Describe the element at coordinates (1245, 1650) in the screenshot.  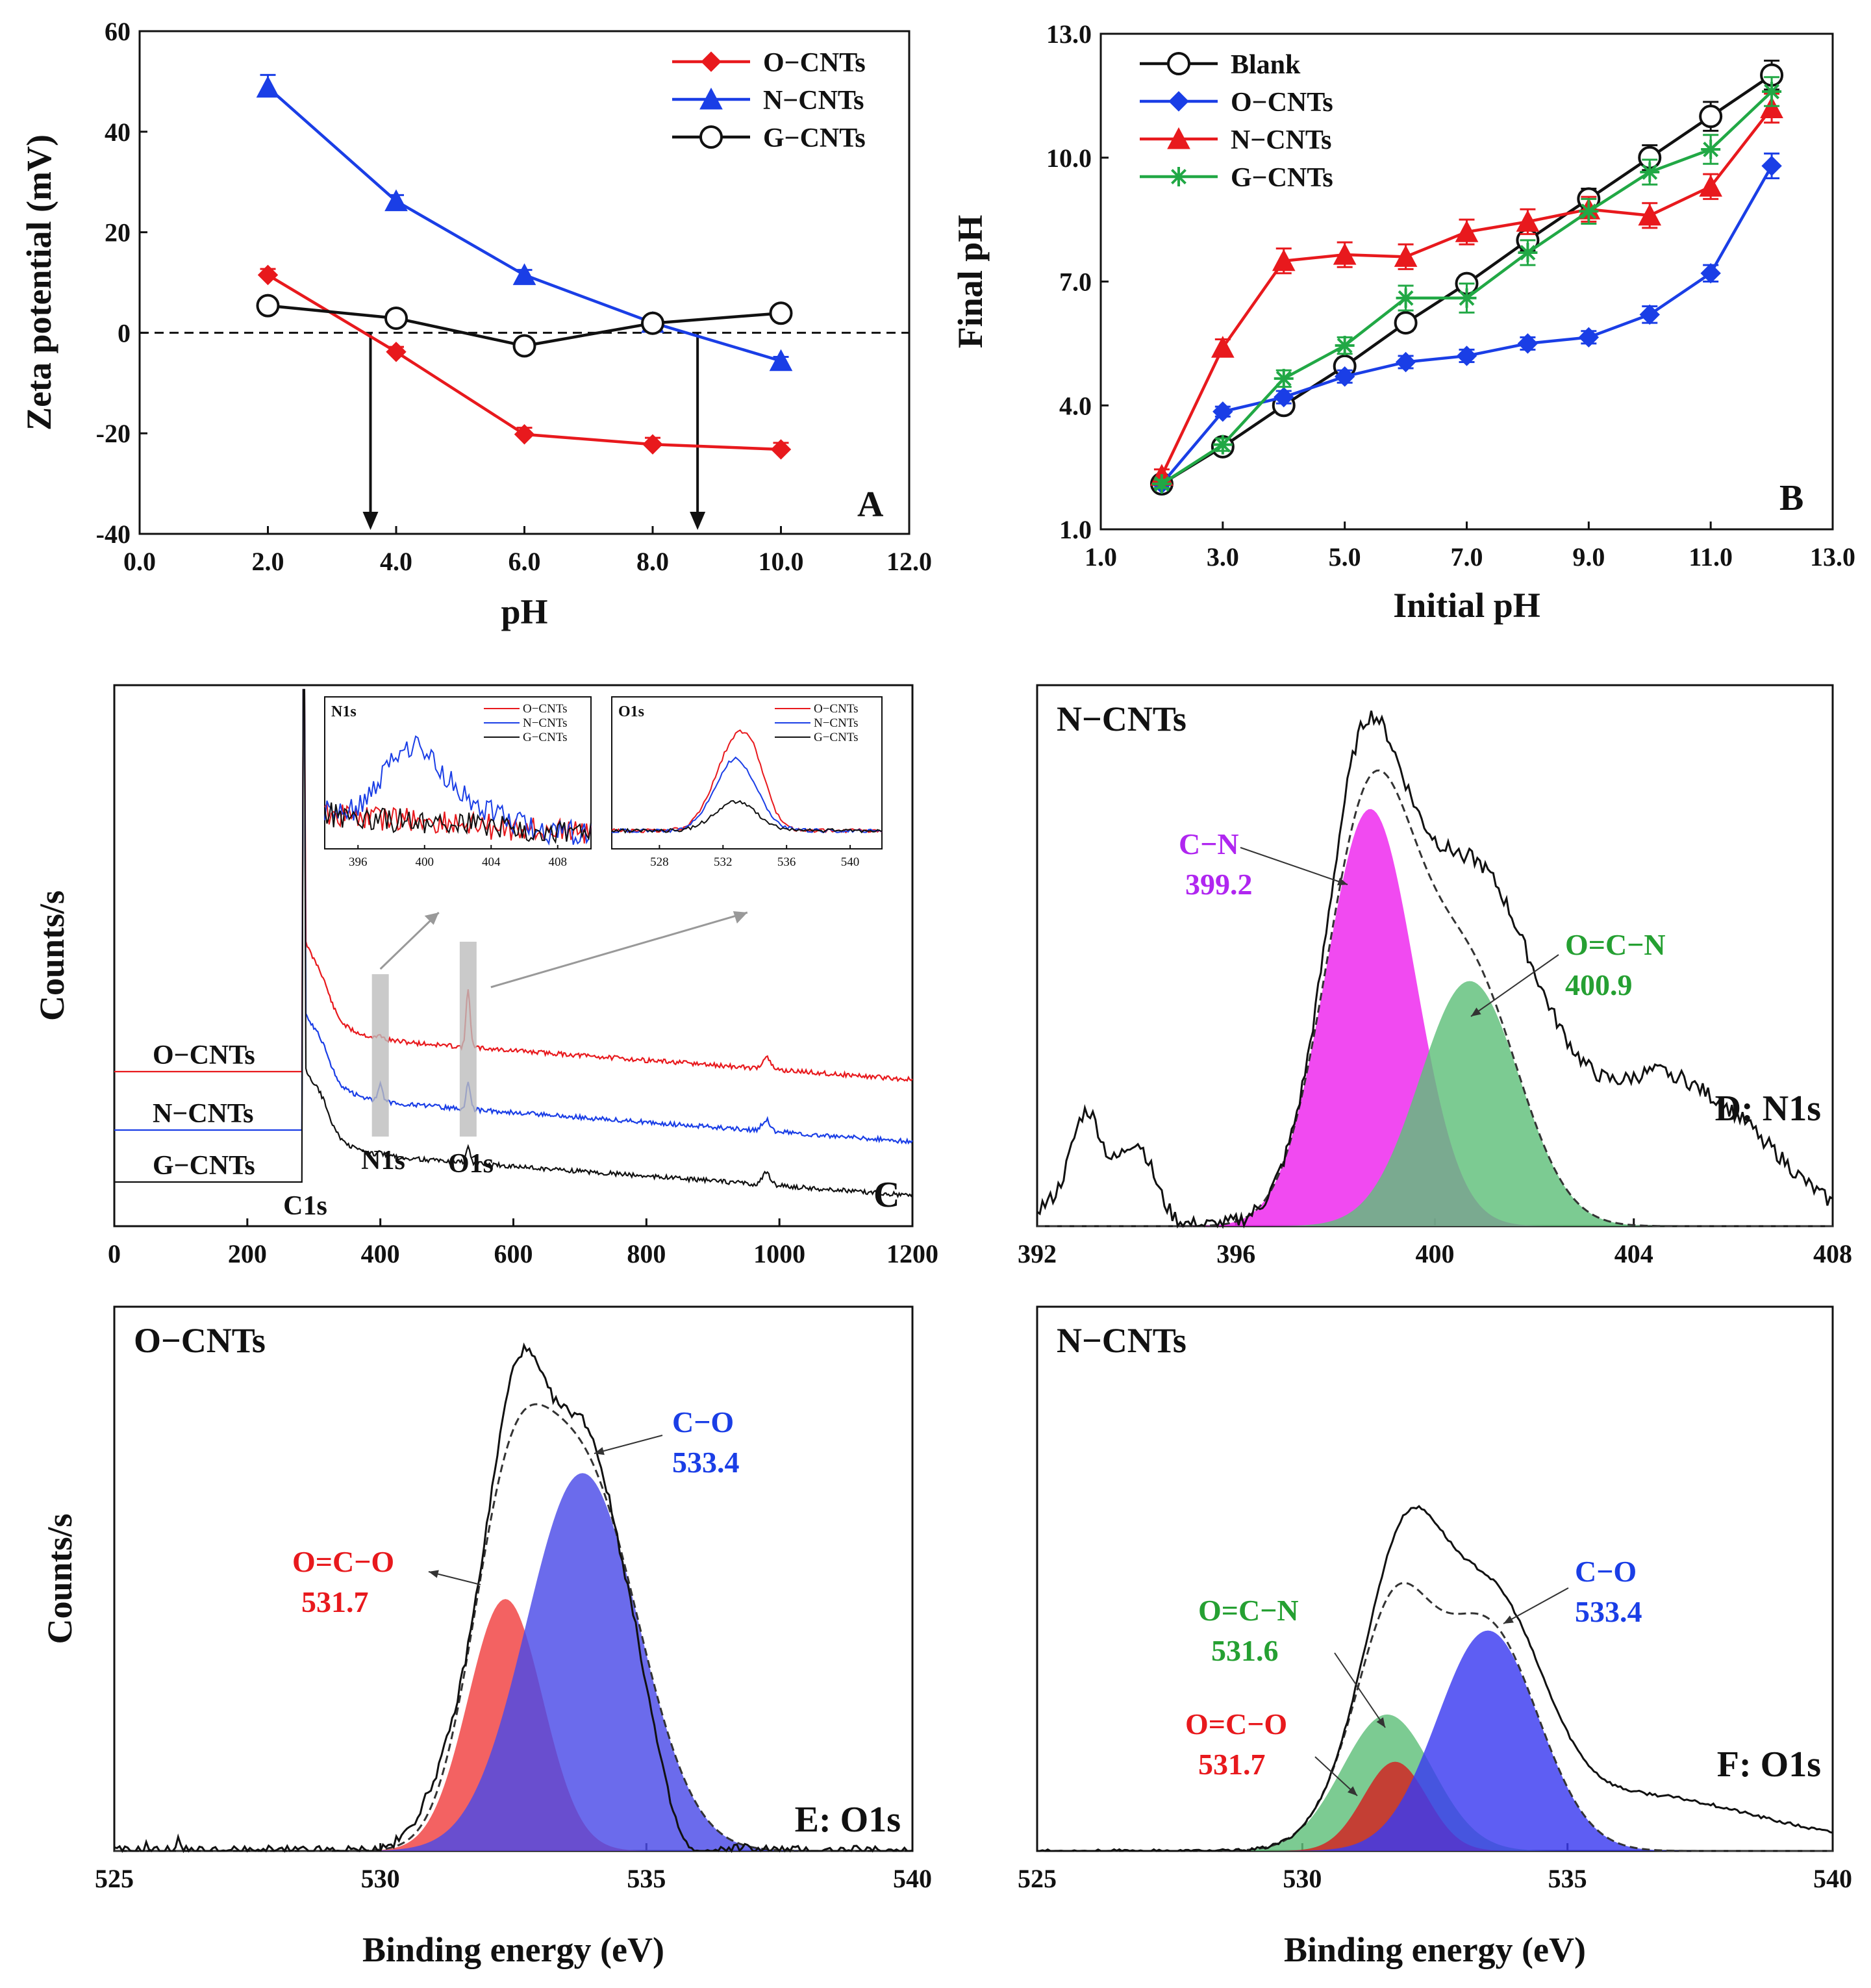
I see `peak-annotation-value: 531.6` at that location.